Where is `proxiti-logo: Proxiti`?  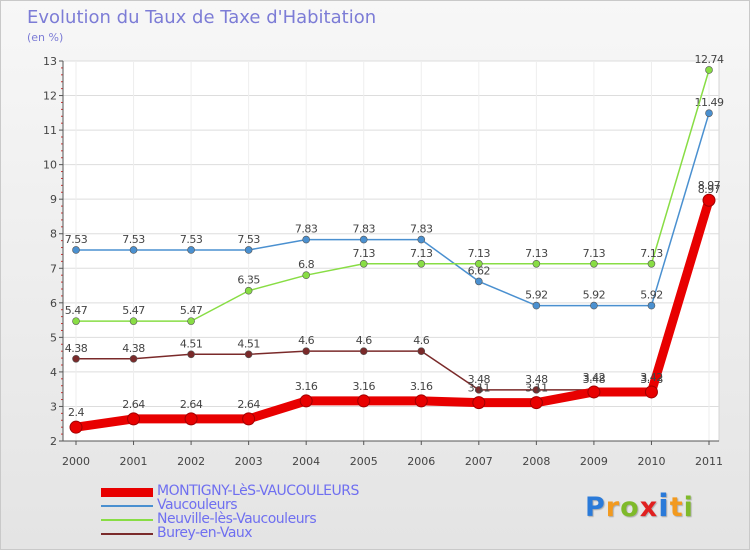
proxiti-logo: Proxiti is located at coordinates (639, 506).